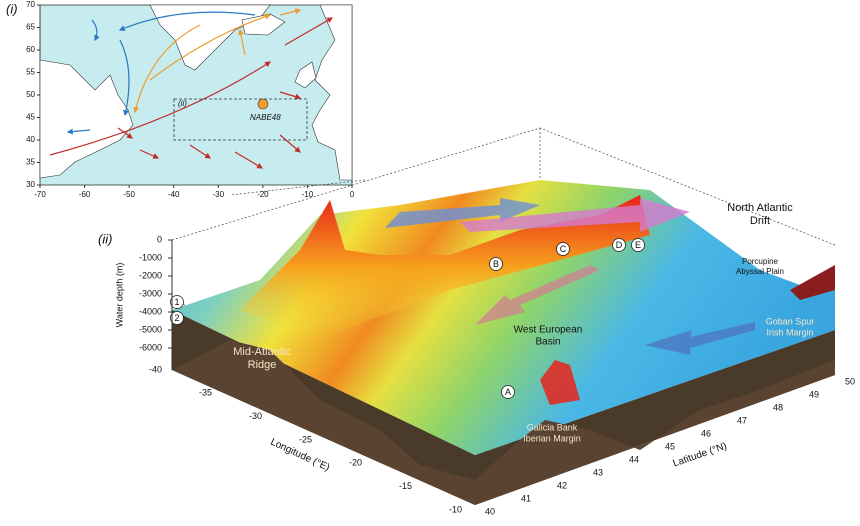 Image resolution: width=860 pixels, height=526 pixels. Describe the element at coordinates (30, 27) in the screenshot. I see `y-tick-label: 65` at that location.